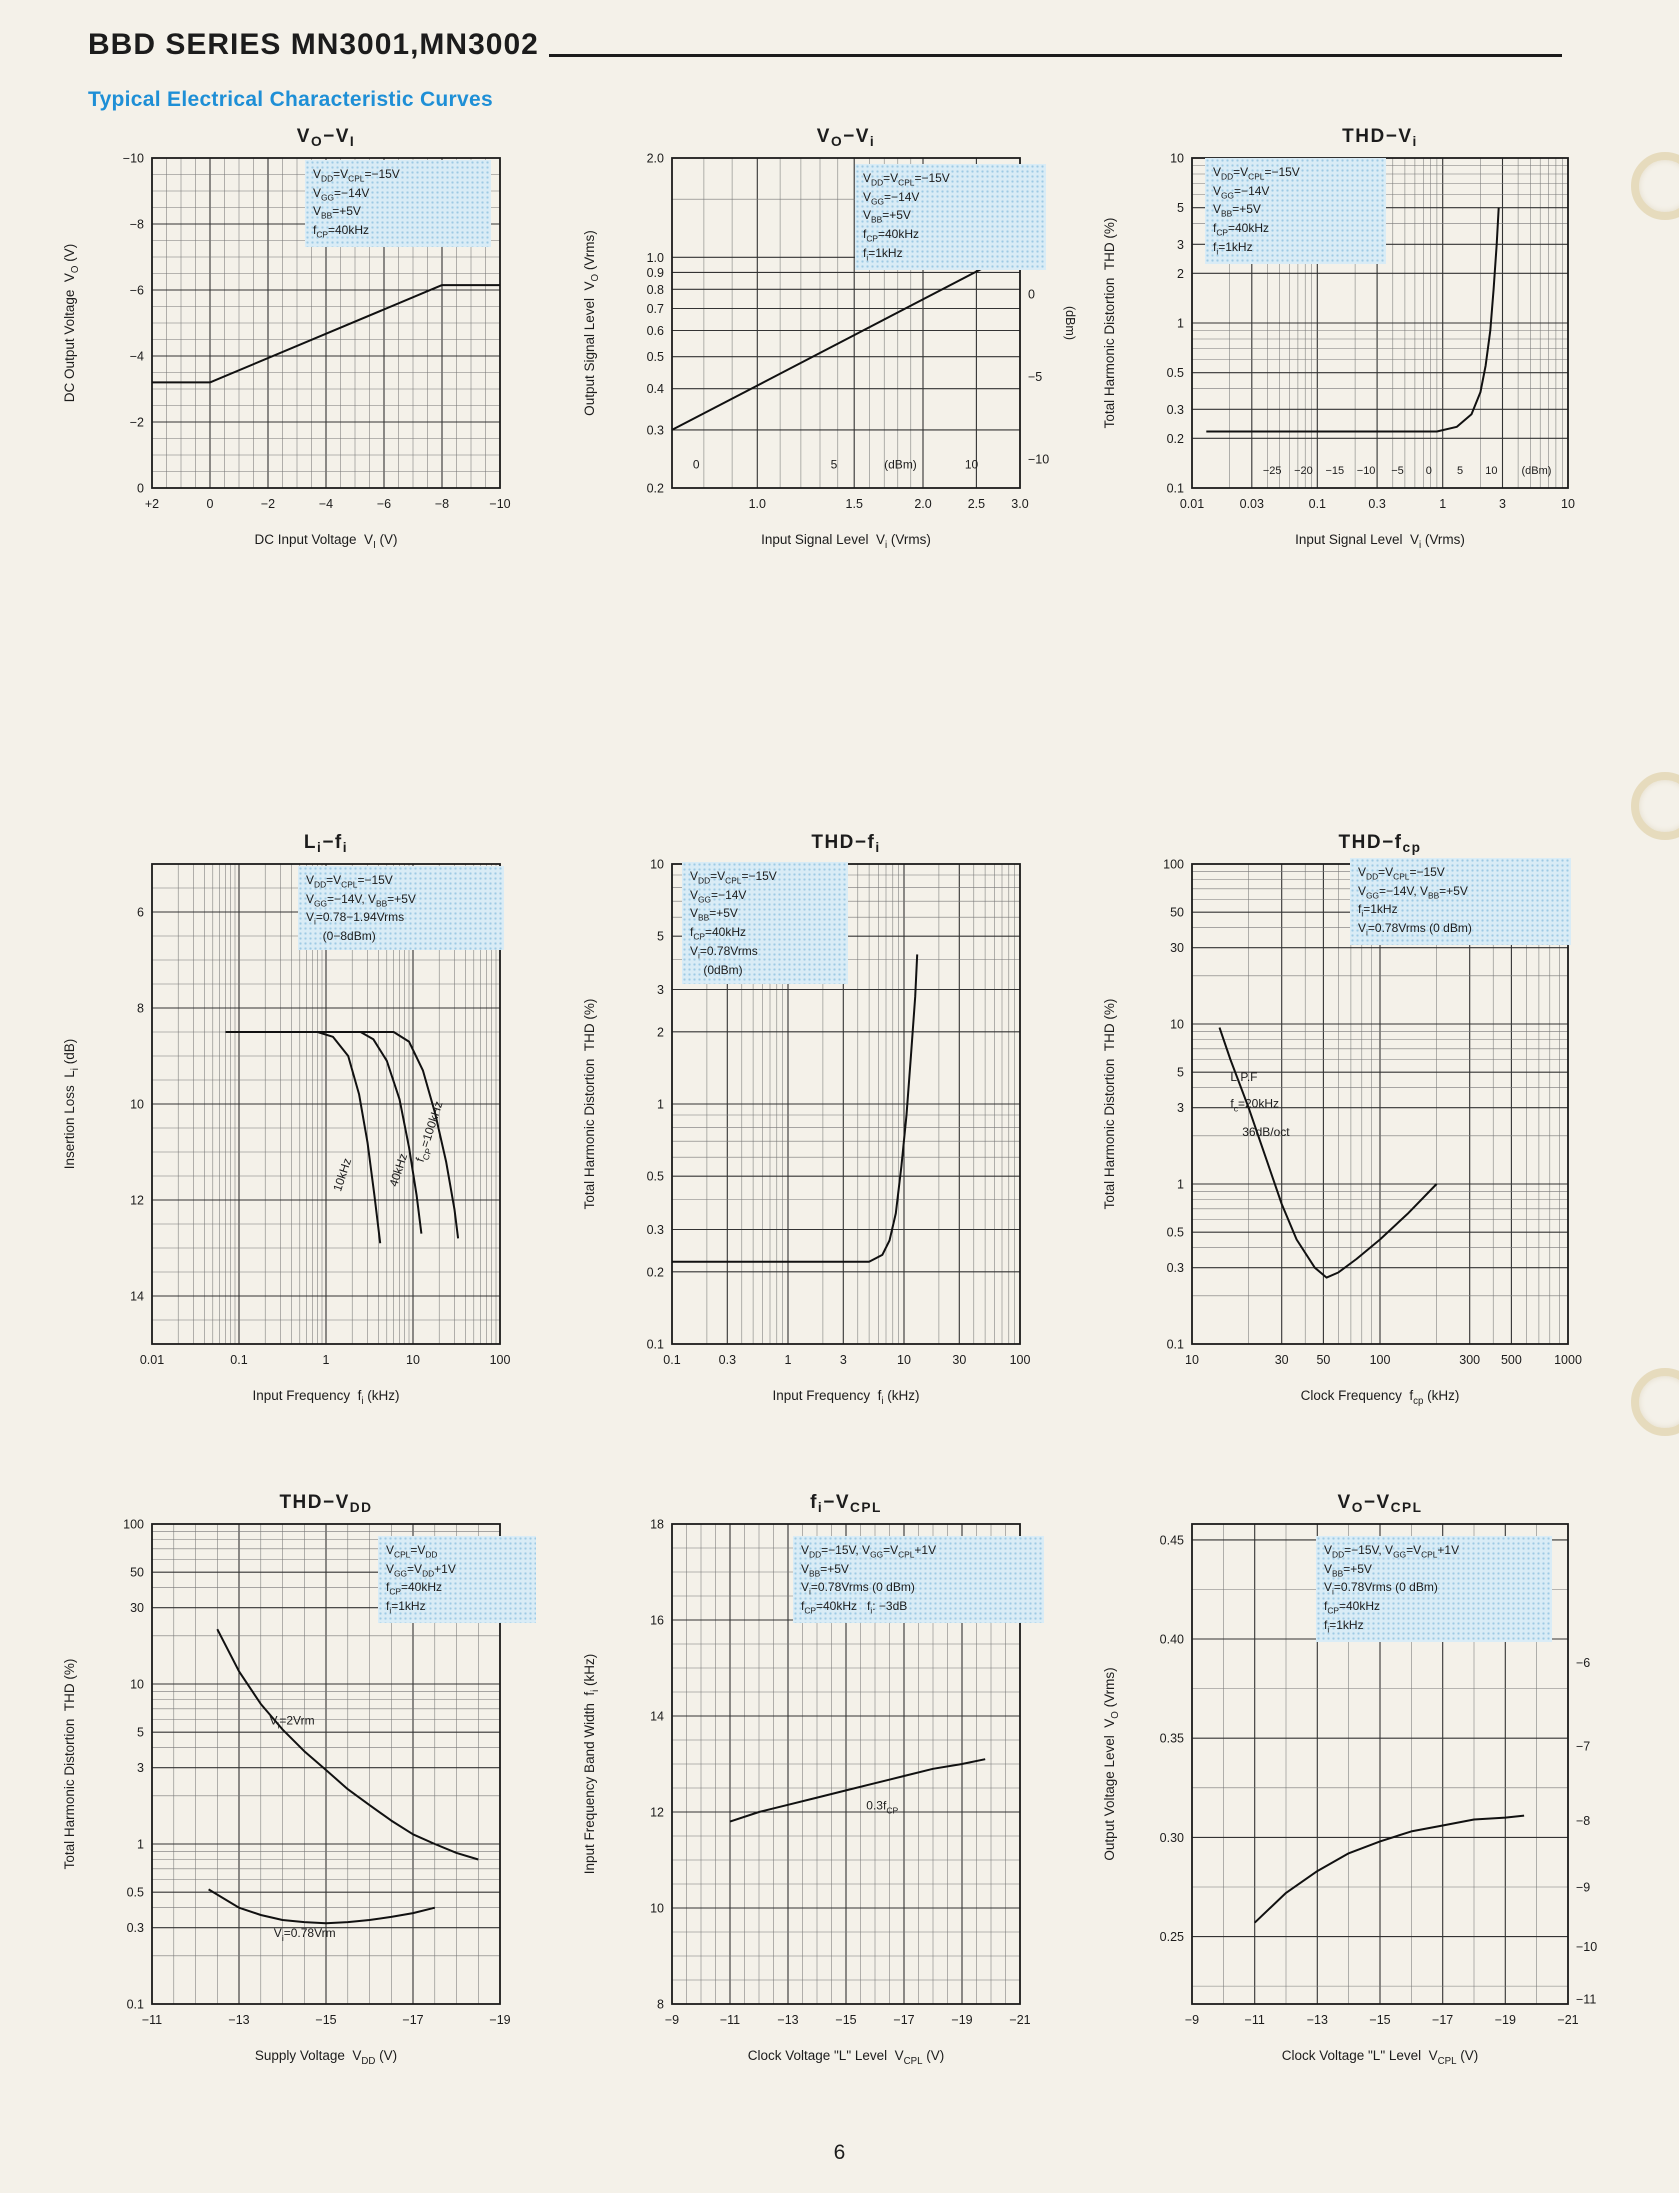  Describe the element at coordinates (1380, 1503) in the screenshot. I see `chart-title: VO−VCPL` at that location.